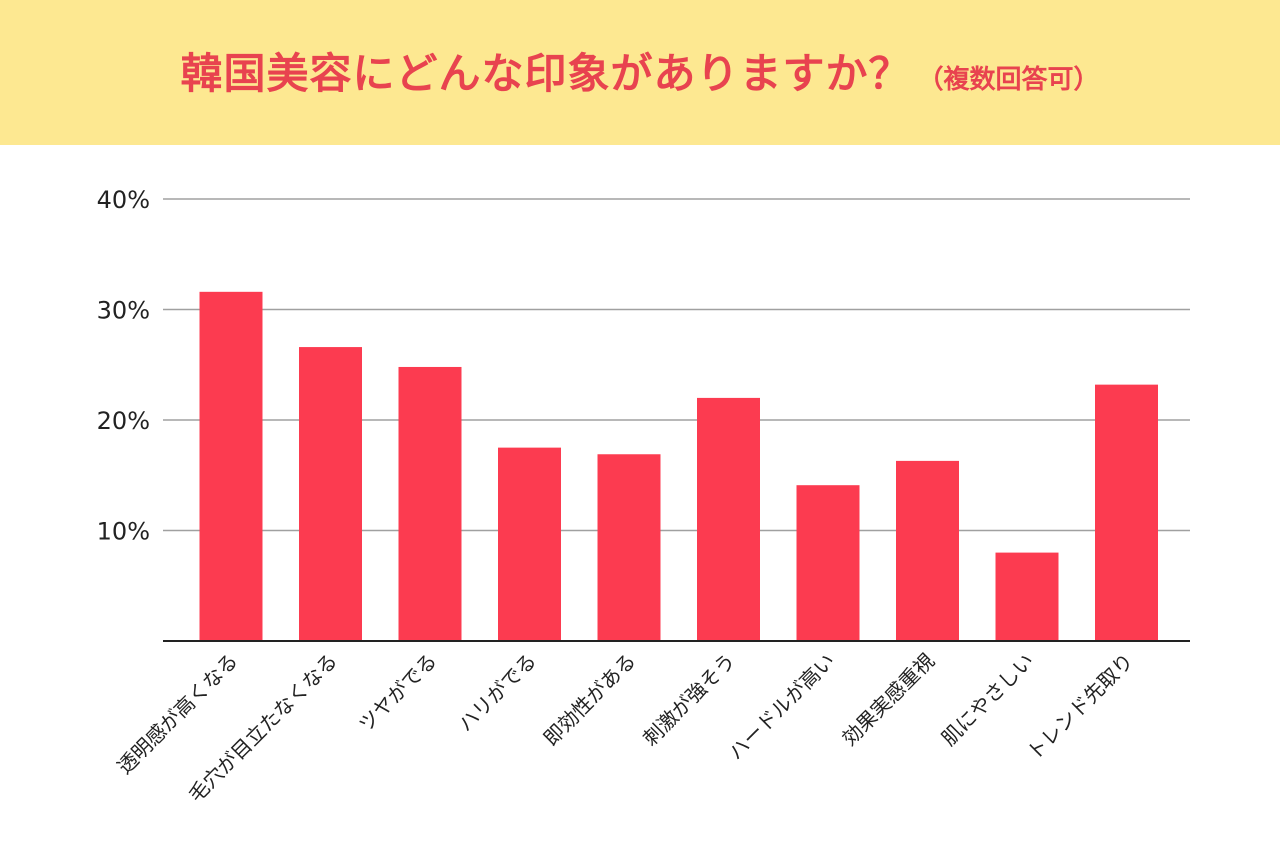  Describe the element at coordinates (546, 73) in the screenshot. I see `title-text: 韓国美容にどんな印象がありますか？` at that location.